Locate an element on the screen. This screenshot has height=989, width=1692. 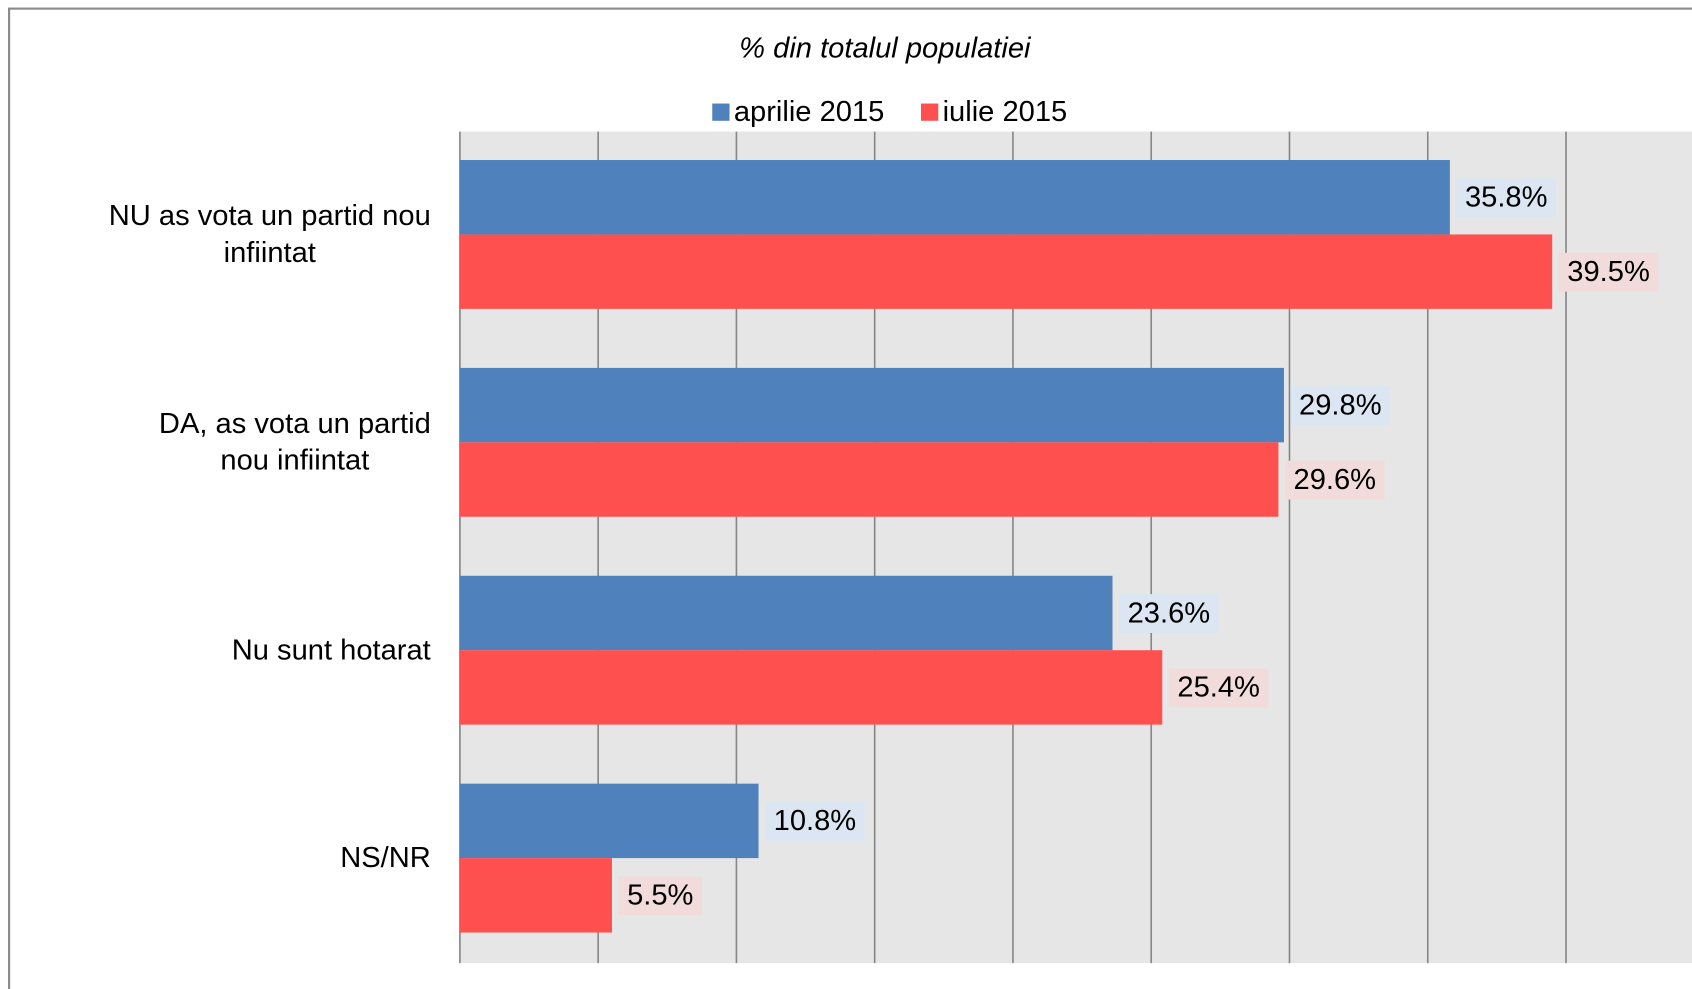
value-label: 29.8% is located at coordinates (1340, 405).